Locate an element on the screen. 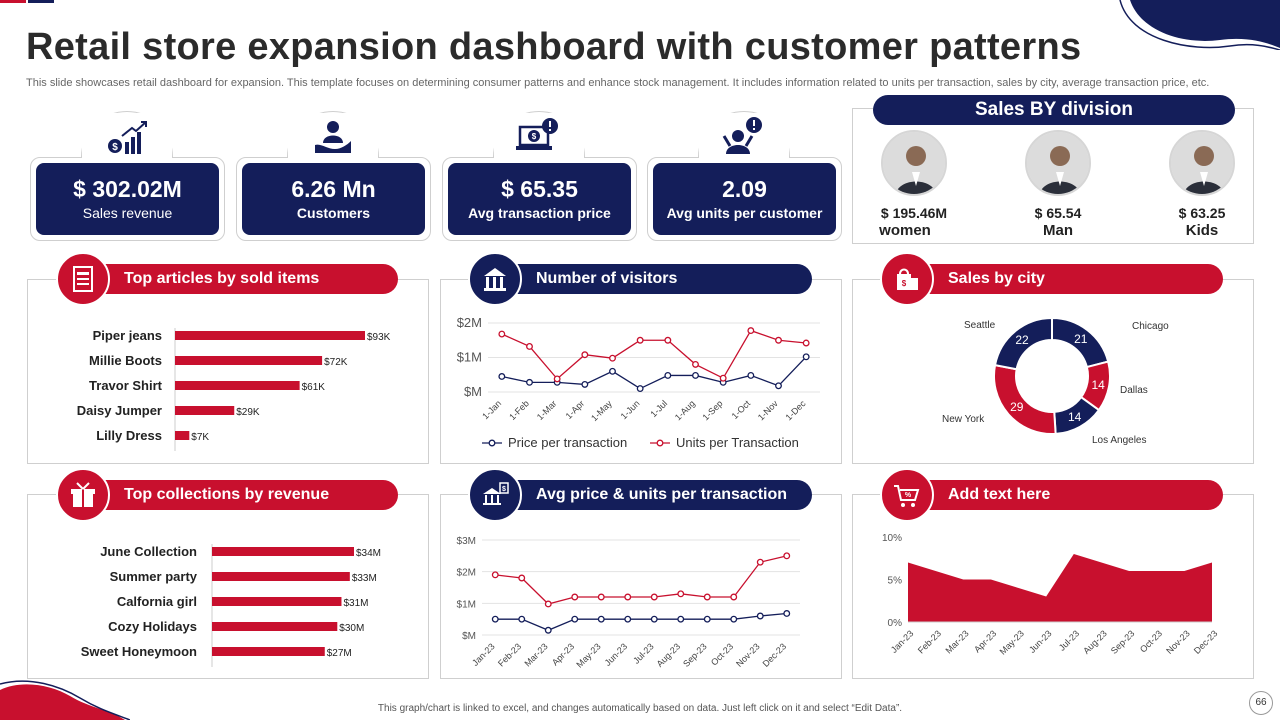 Image resolution: width=1280 pixels, height=720 pixels. kpi-value: $ 302.02M is located at coordinates (127, 189).